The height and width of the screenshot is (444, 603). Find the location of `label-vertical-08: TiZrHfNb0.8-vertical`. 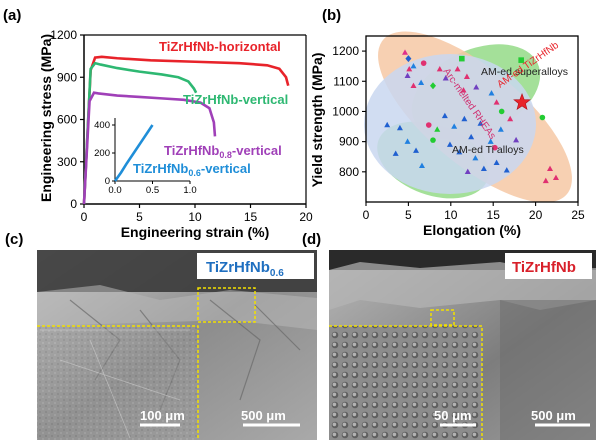

label-vertical-08: TiZrHfNb0.8-vertical is located at coordinates (223, 151).